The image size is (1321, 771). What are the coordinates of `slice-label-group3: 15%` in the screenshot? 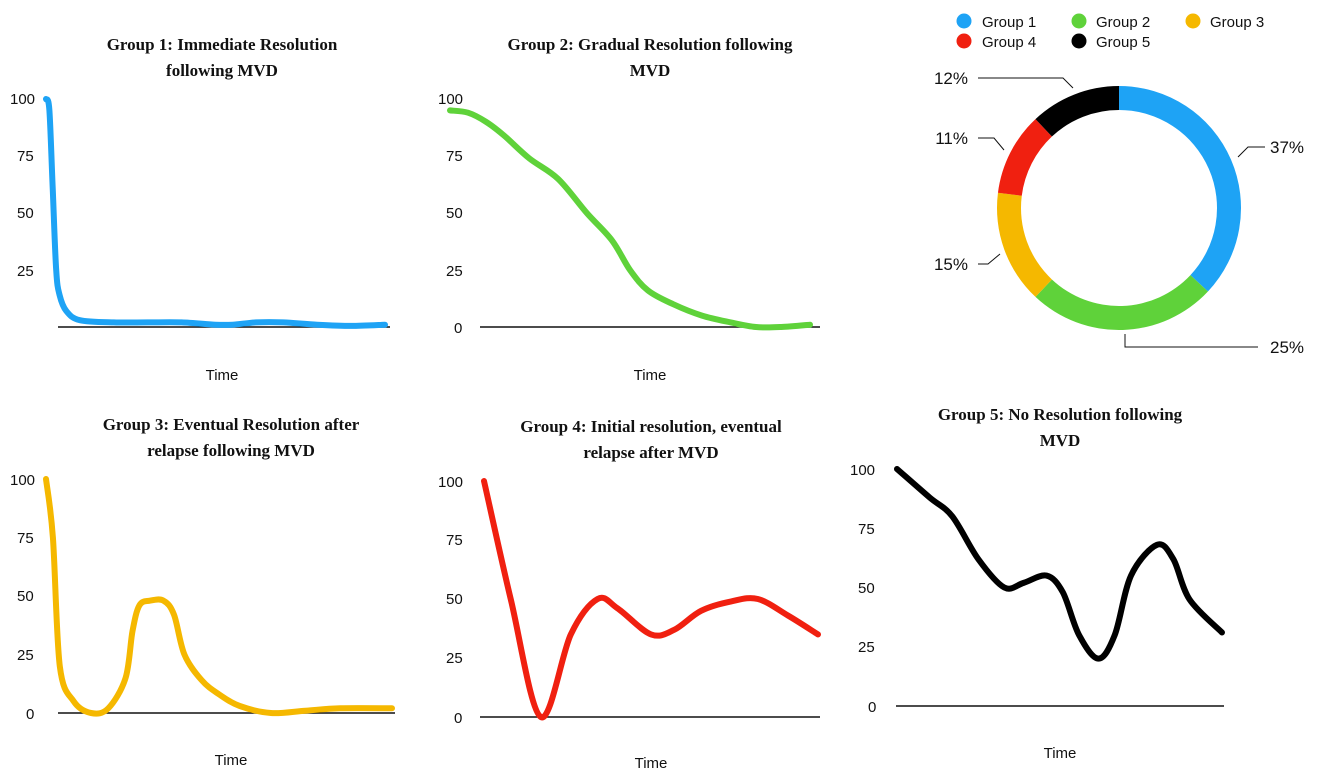 It's located at (951, 264).